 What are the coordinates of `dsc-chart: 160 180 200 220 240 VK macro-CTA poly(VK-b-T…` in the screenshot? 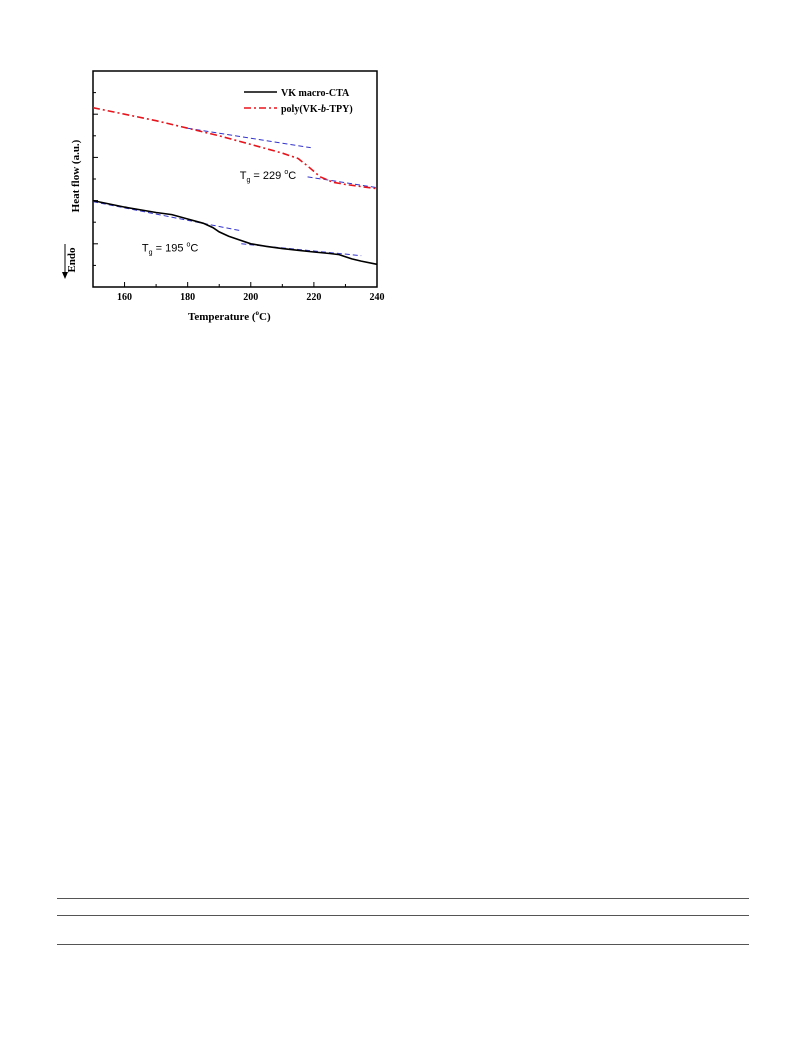 It's located at (223, 196).